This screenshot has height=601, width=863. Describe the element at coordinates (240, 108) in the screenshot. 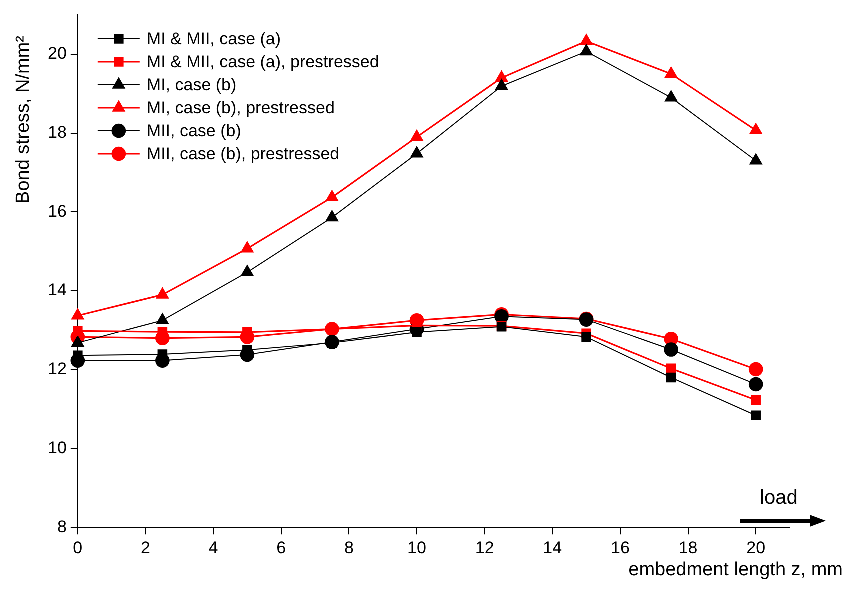

I see `legend-label: MI, case (b), prestressed` at that location.